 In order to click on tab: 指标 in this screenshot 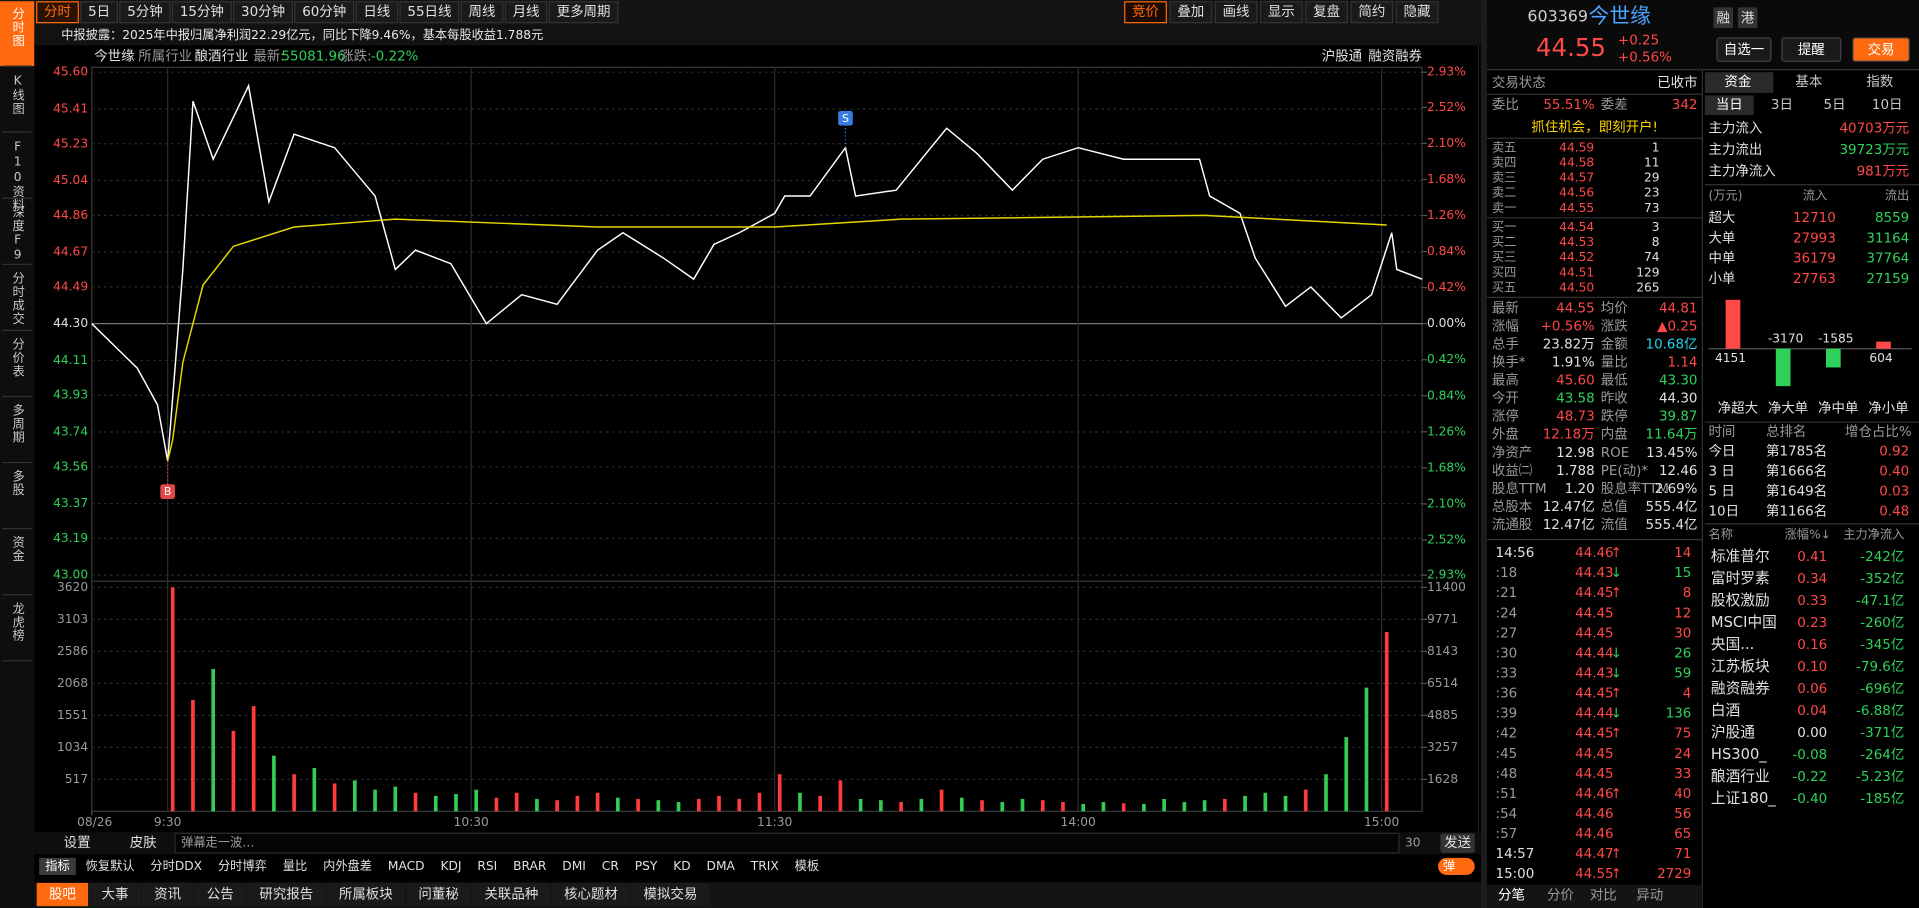, I will do `click(57, 865)`.